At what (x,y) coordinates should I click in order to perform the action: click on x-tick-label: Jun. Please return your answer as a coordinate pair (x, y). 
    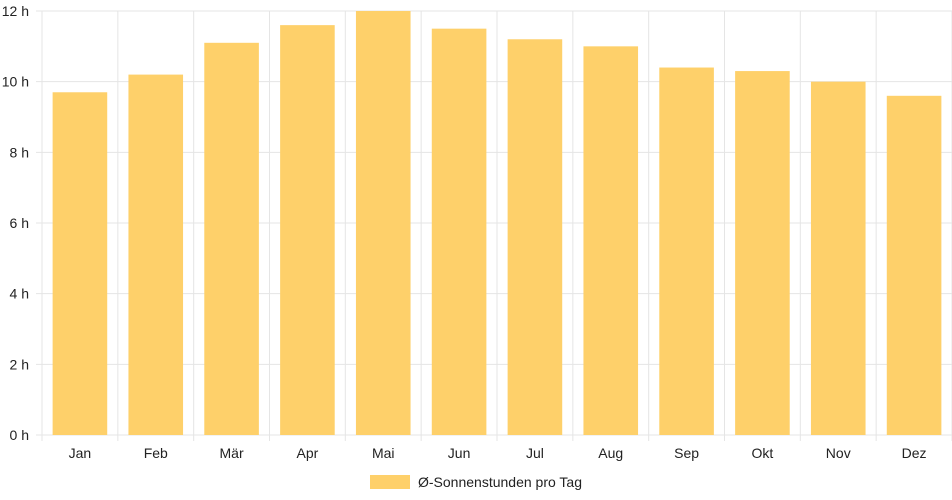
    Looking at the image, I should click on (459, 453).